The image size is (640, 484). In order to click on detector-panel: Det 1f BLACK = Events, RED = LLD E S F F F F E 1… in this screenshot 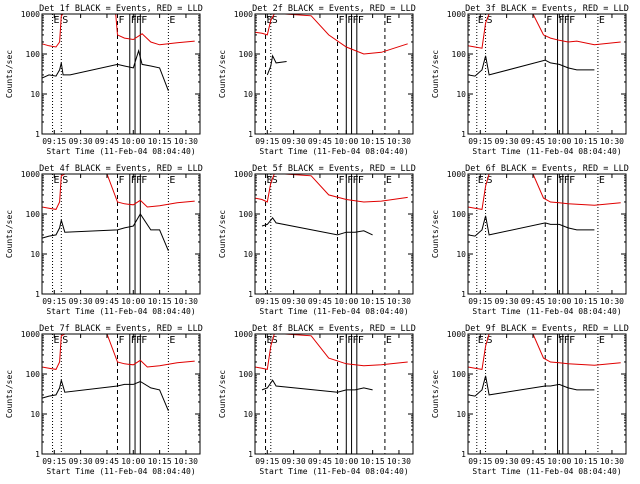, I will do `click(106, 80)`.